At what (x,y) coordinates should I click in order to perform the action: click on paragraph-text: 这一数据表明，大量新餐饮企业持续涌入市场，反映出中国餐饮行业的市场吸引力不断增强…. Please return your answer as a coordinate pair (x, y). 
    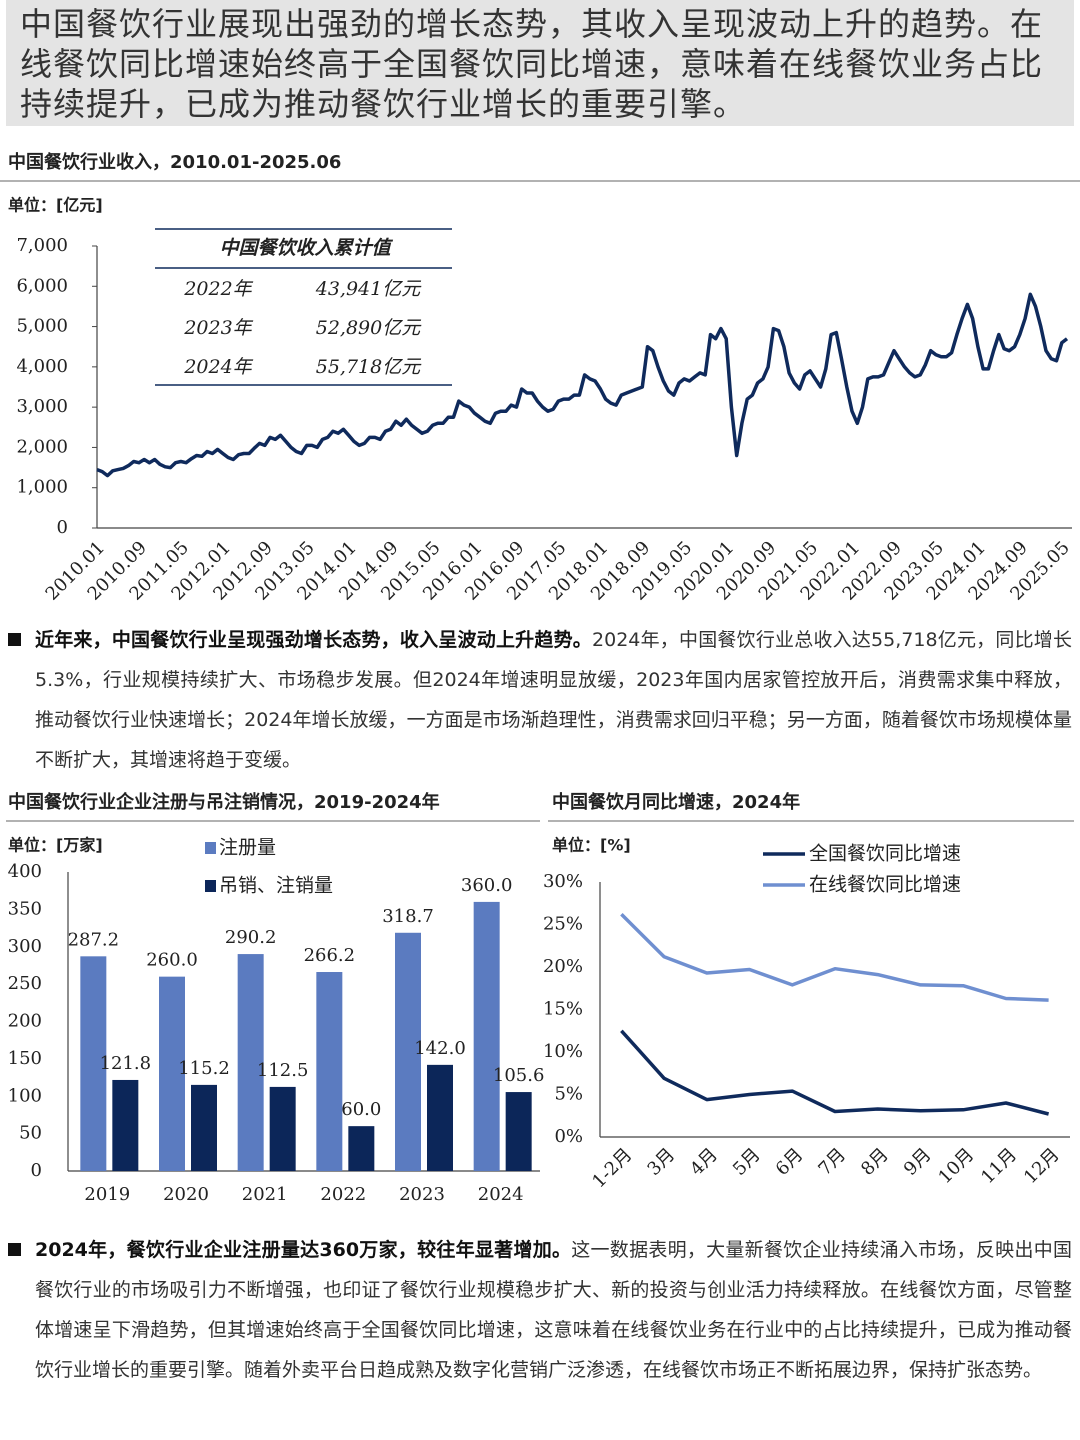
    Looking at the image, I should click on (553, 1310).